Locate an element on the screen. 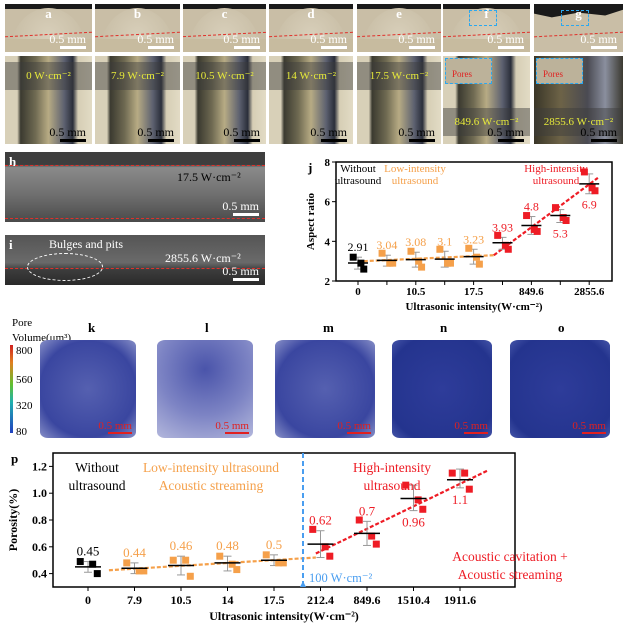  top-view-e: 17.5 W·cm⁻² 0.5 mm is located at coordinates (399, 100).